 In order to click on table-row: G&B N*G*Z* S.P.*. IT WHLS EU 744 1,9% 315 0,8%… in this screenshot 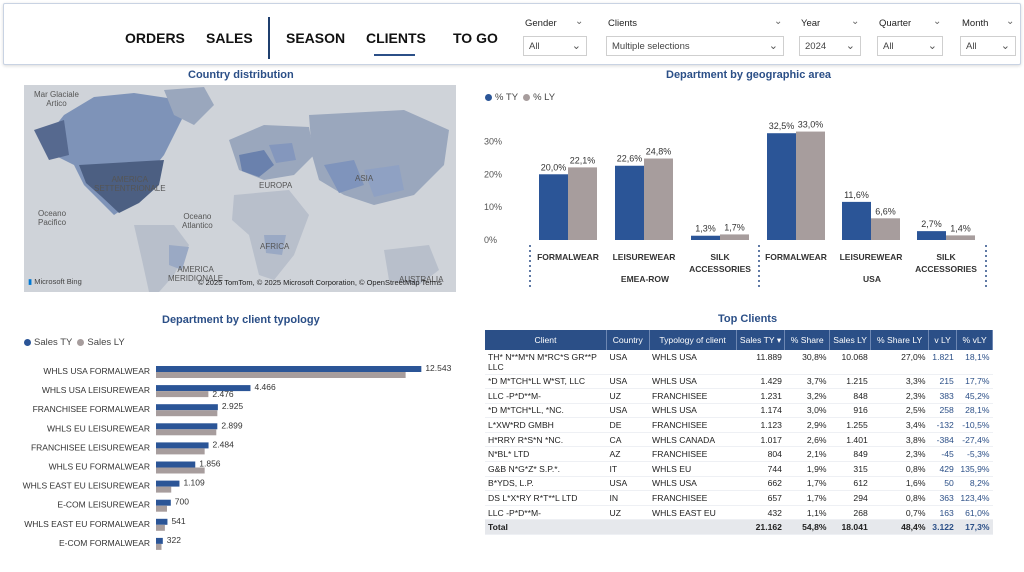, I will do `click(739, 469)`.